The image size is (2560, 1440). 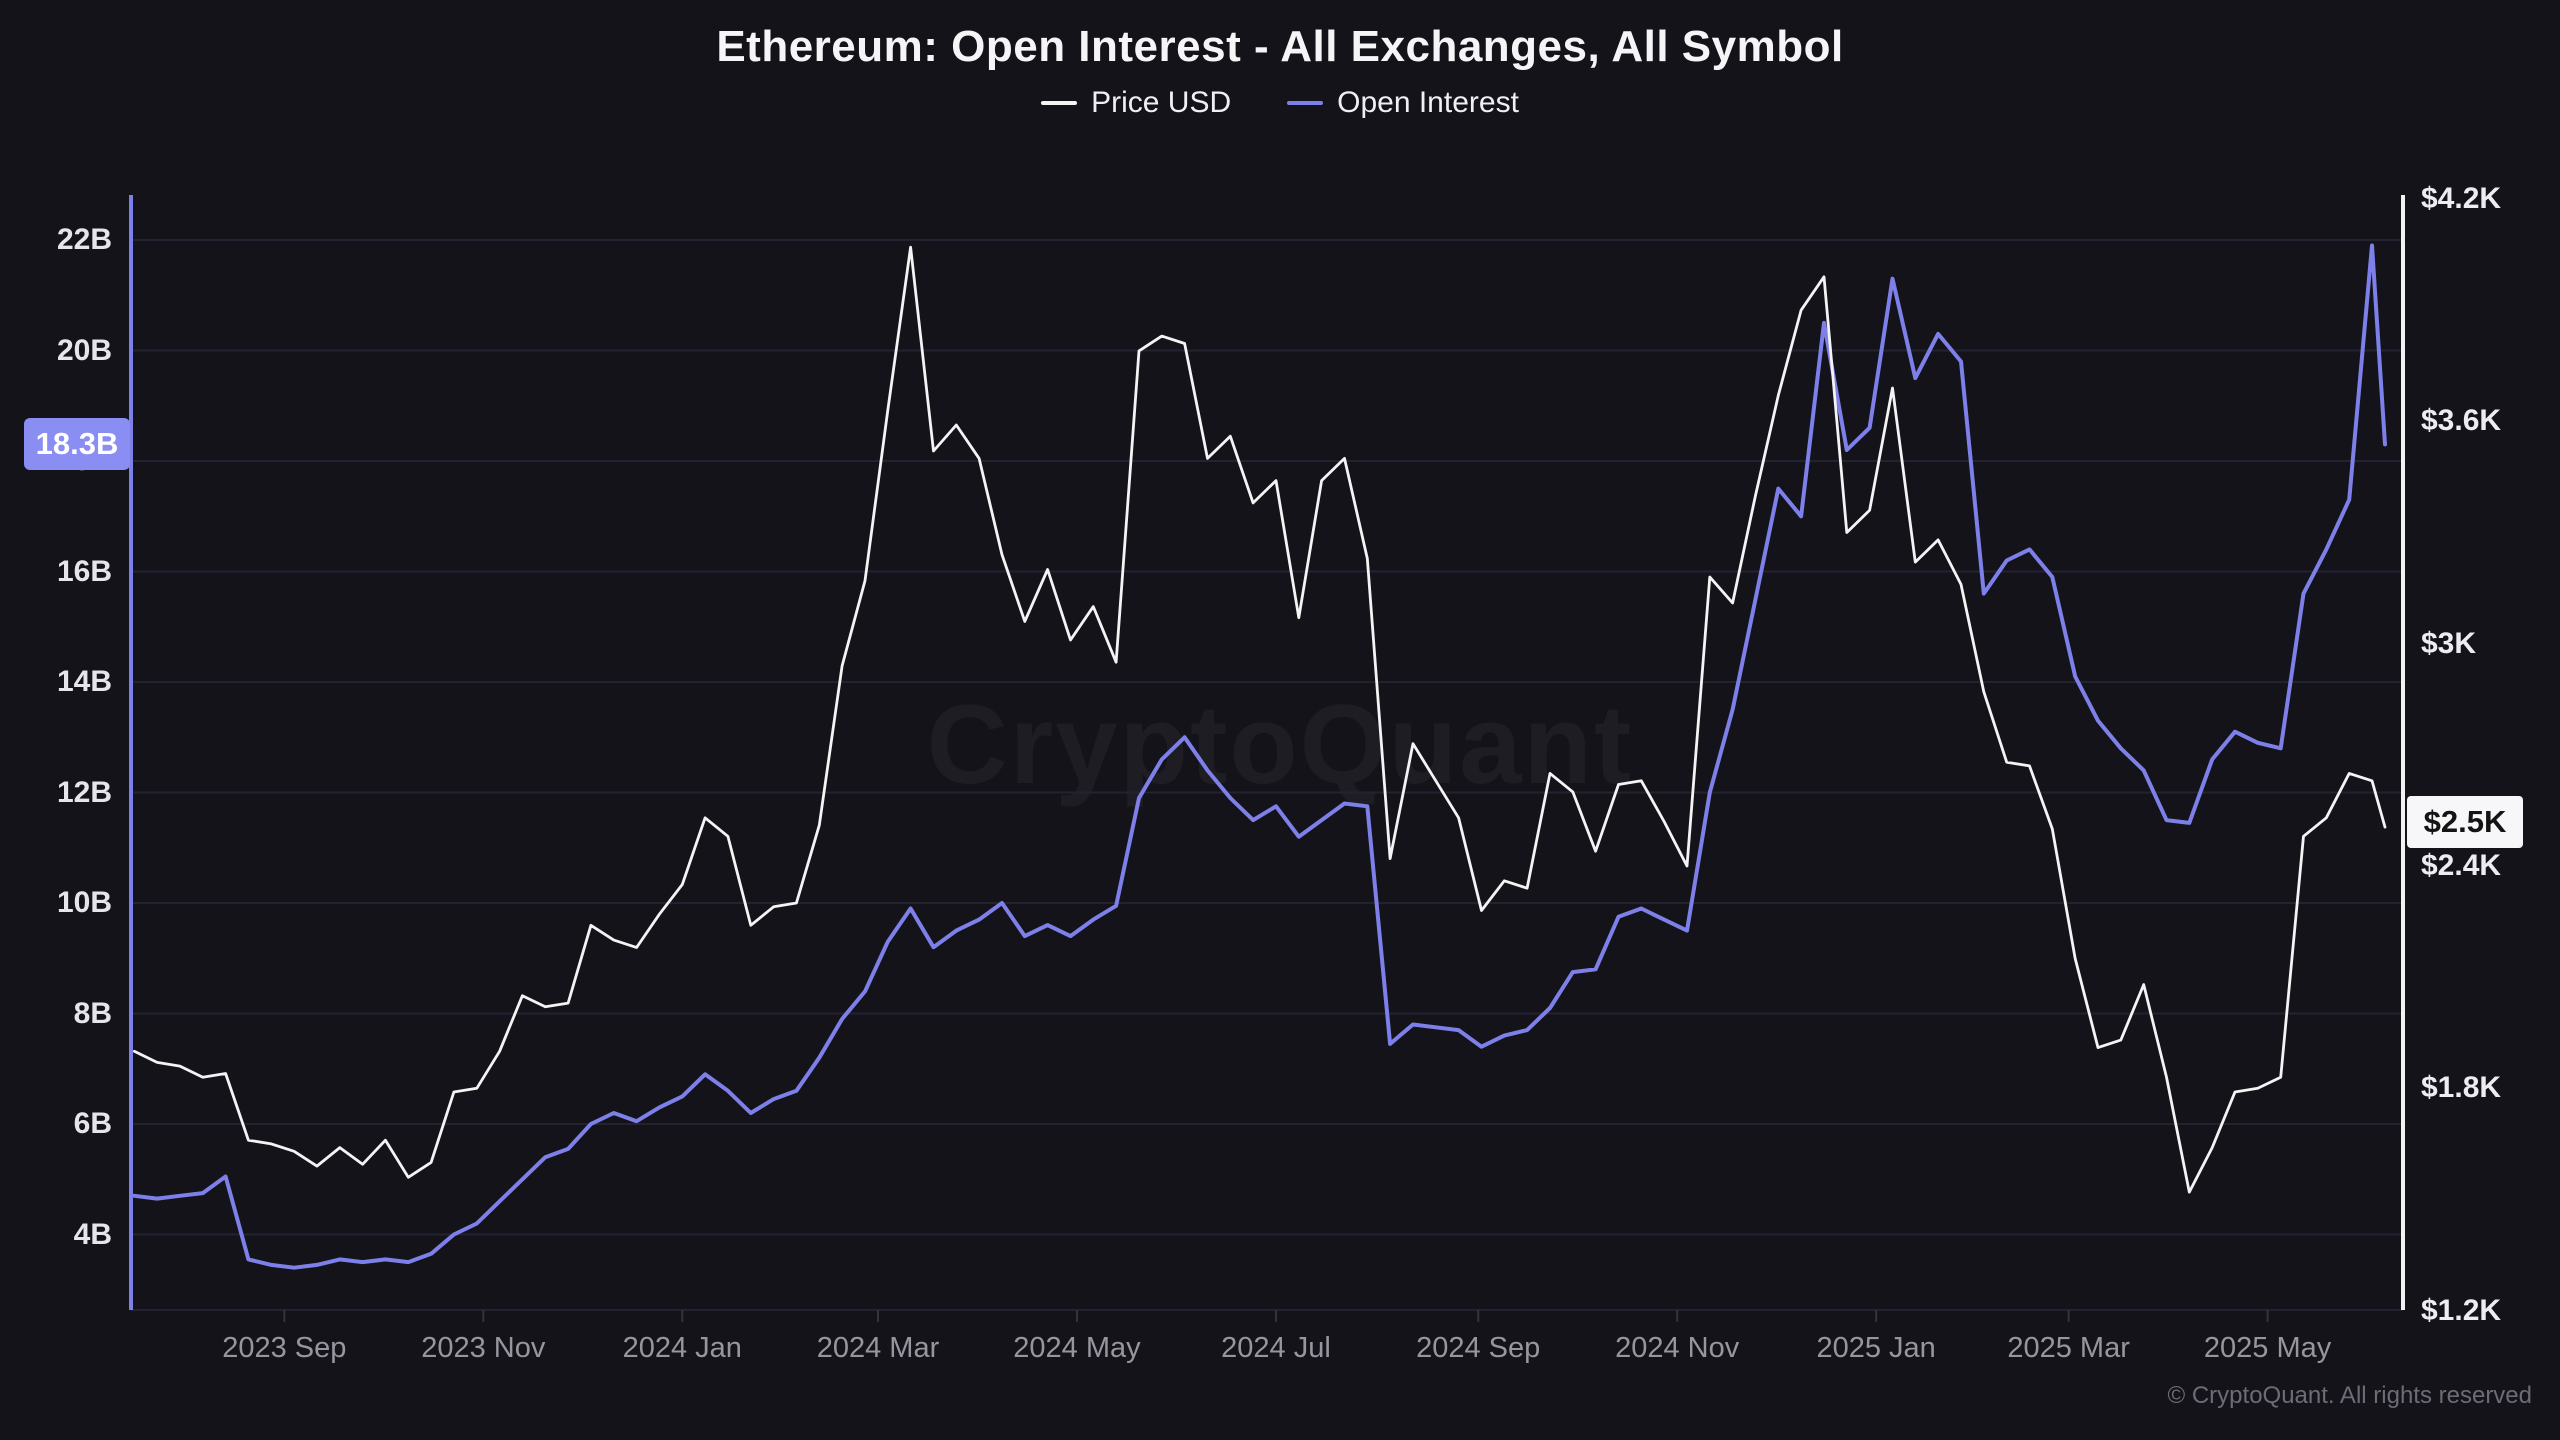 I want to click on legend-item-price: Price USD, so click(x=1136, y=103).